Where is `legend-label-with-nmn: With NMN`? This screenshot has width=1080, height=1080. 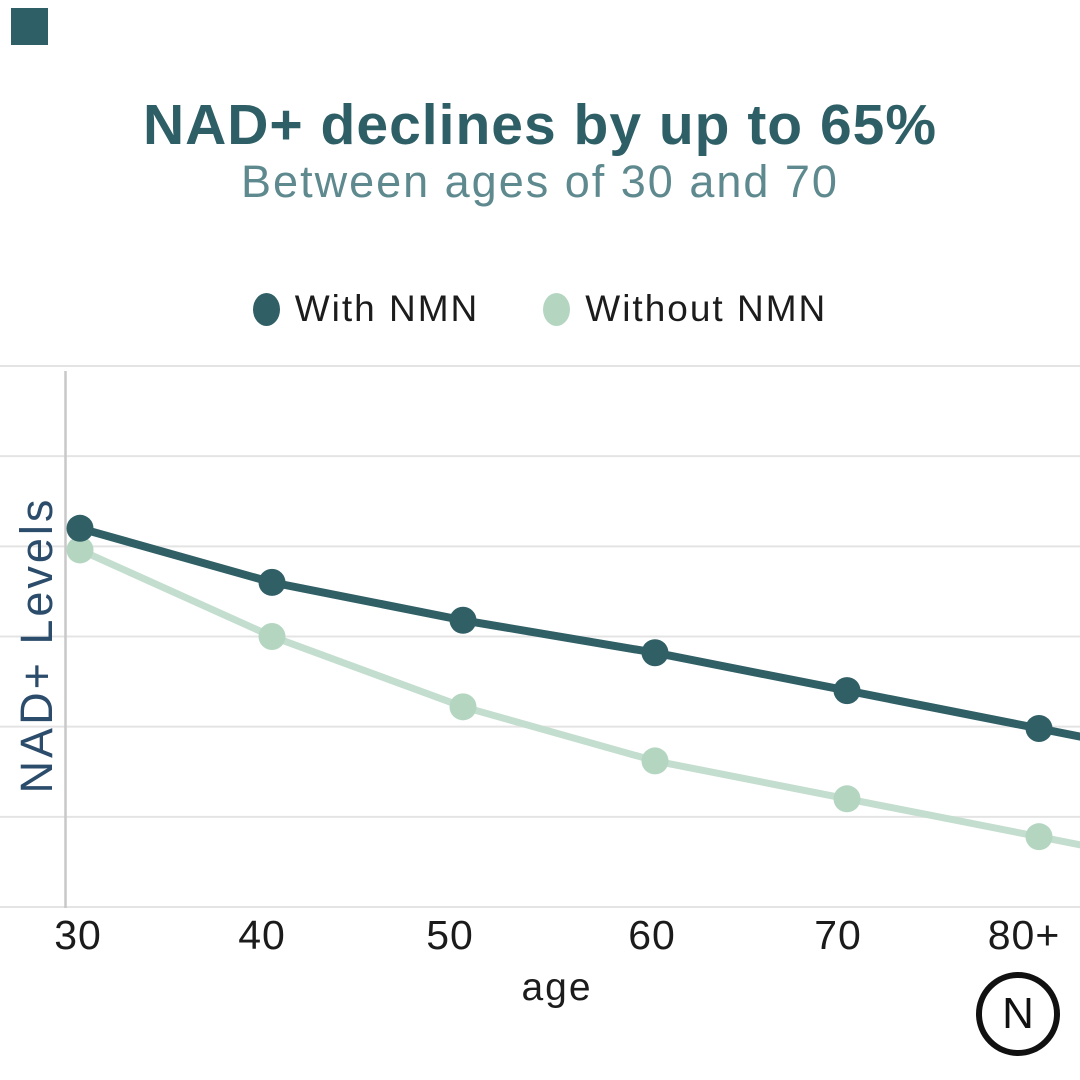 legend-label-with-nmn: With NMN is located at coordinates (387, 308).